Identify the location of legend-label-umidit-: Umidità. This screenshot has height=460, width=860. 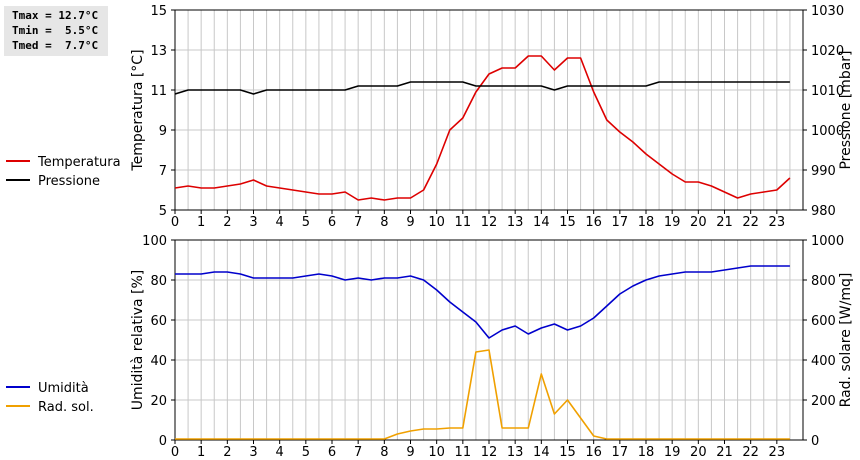
(63, 388).